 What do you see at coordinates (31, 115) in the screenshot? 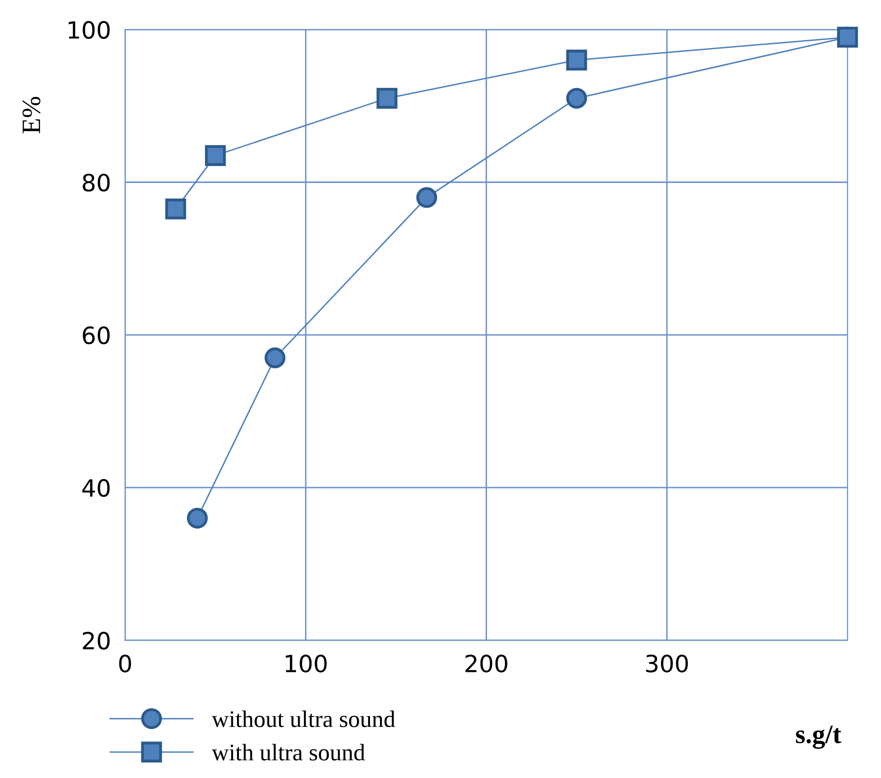
I see `y-axis-title: E%` at bounding box center [31, 115].